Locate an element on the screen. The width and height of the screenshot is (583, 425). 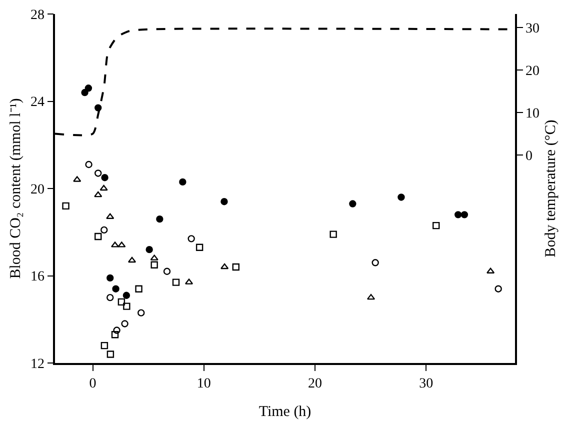
y-tick-label: 24 is located at coordinates (37, 102).